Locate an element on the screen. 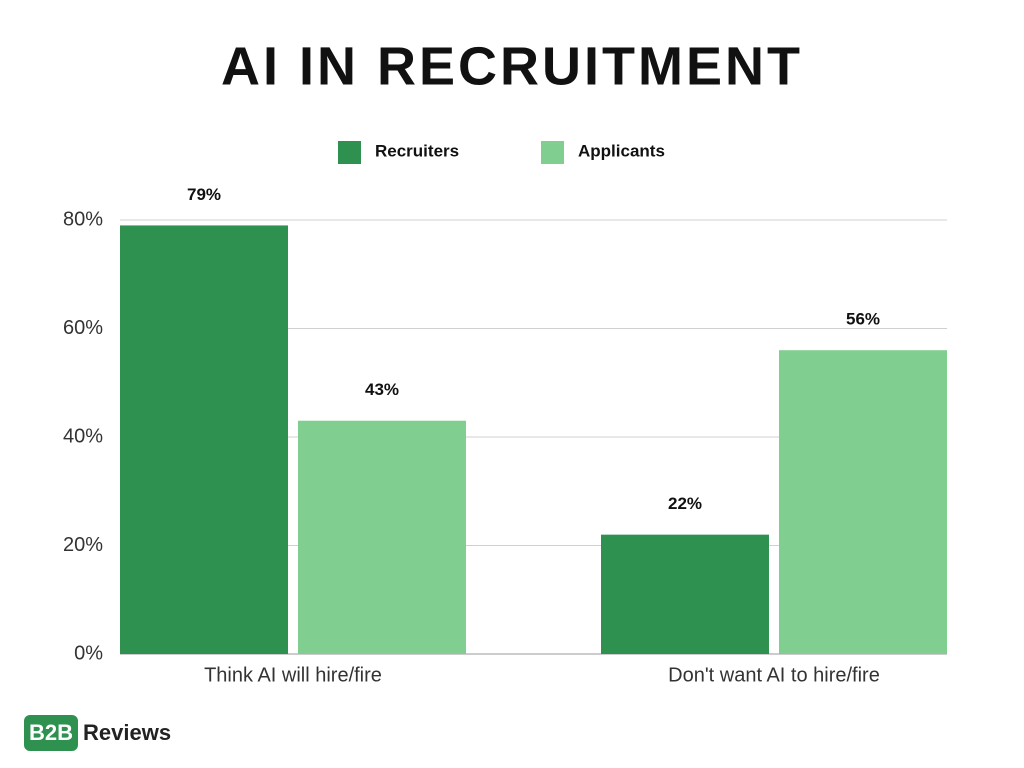 This screenshot has width=1024, height=768. y-tick-label: 60% is located at coordinates (83, 328).